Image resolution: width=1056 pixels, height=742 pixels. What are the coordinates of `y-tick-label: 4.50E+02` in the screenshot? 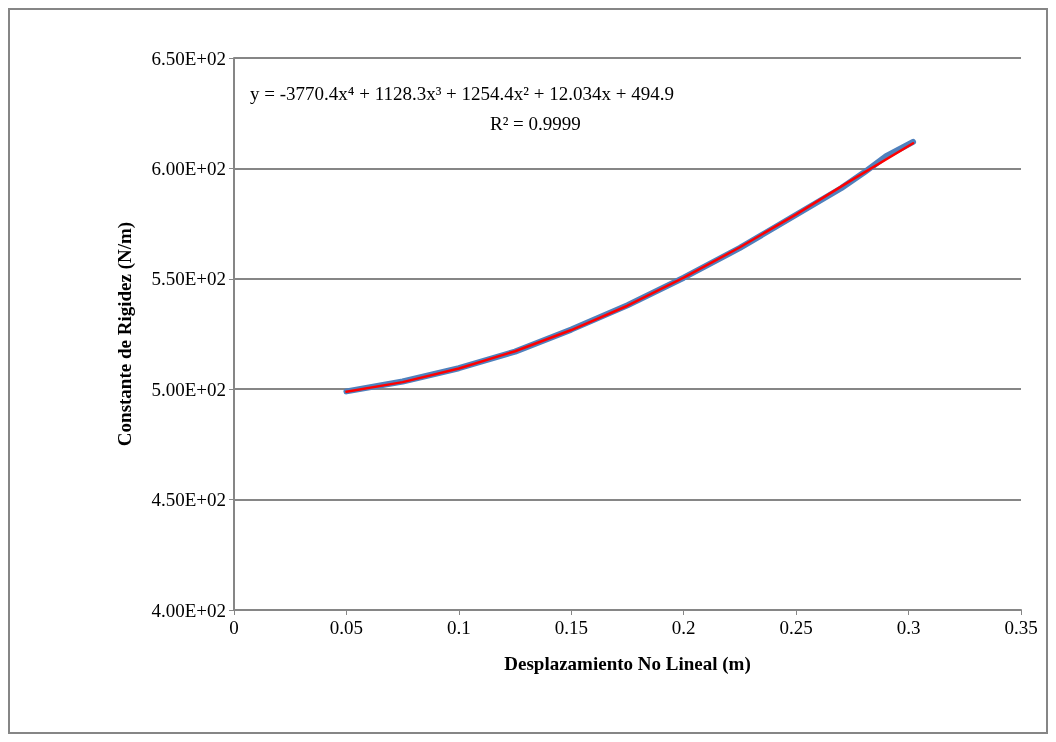 It's located at (188, 500).